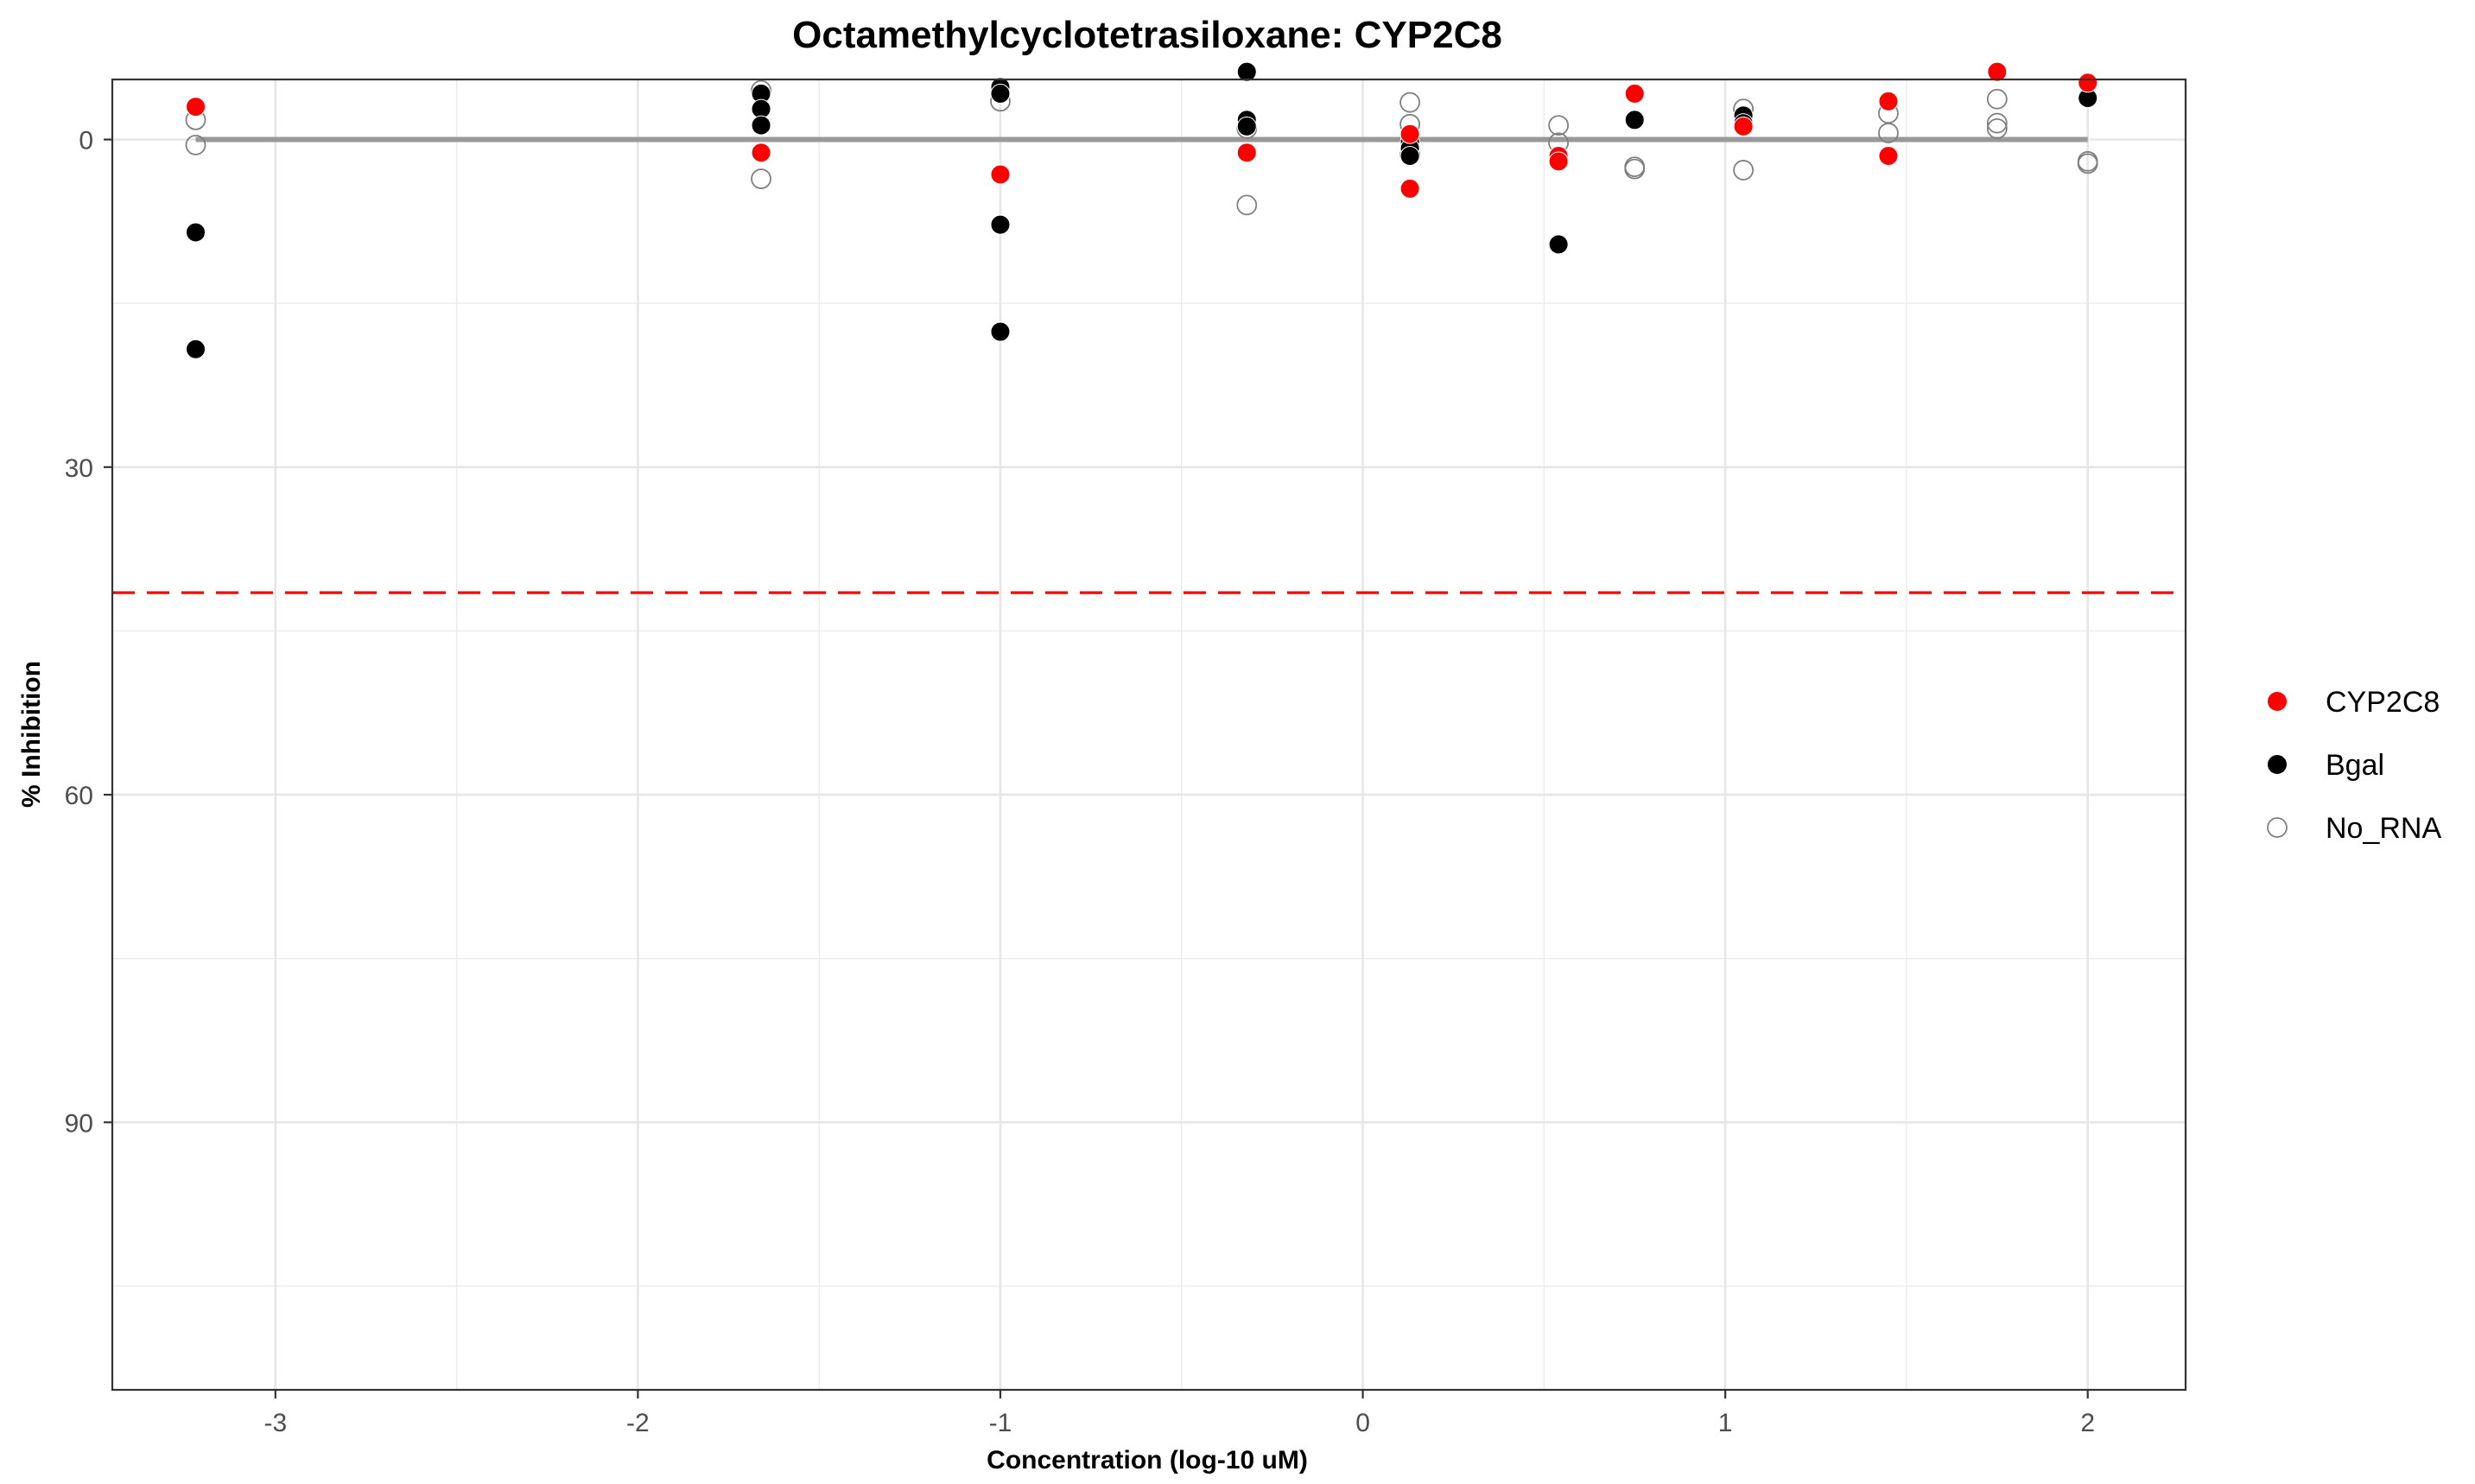 This screenshot has height=1484, width=2475. Describe the element at coordinates (1147, 35) in the screenshot. I see `chart-title: Octamethylcyclotetrasiloxane: CYP2C8` at that location.